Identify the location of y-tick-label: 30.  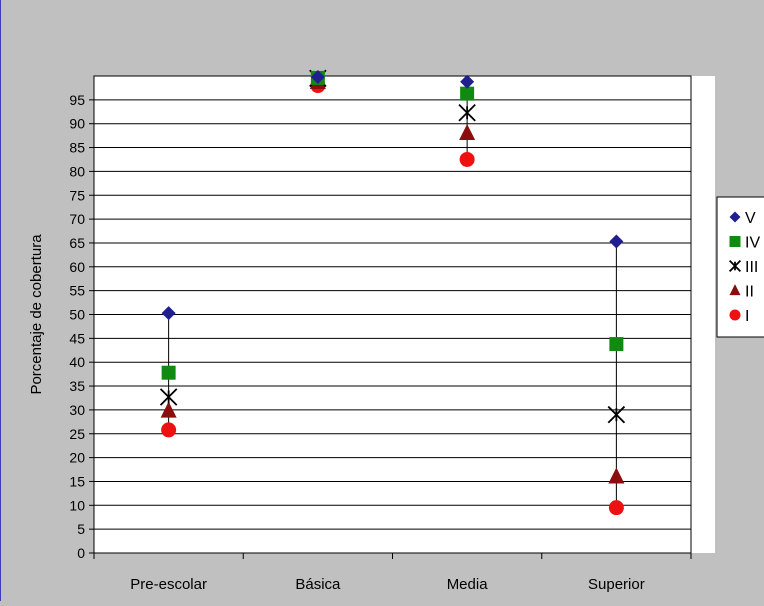
(77, 410).